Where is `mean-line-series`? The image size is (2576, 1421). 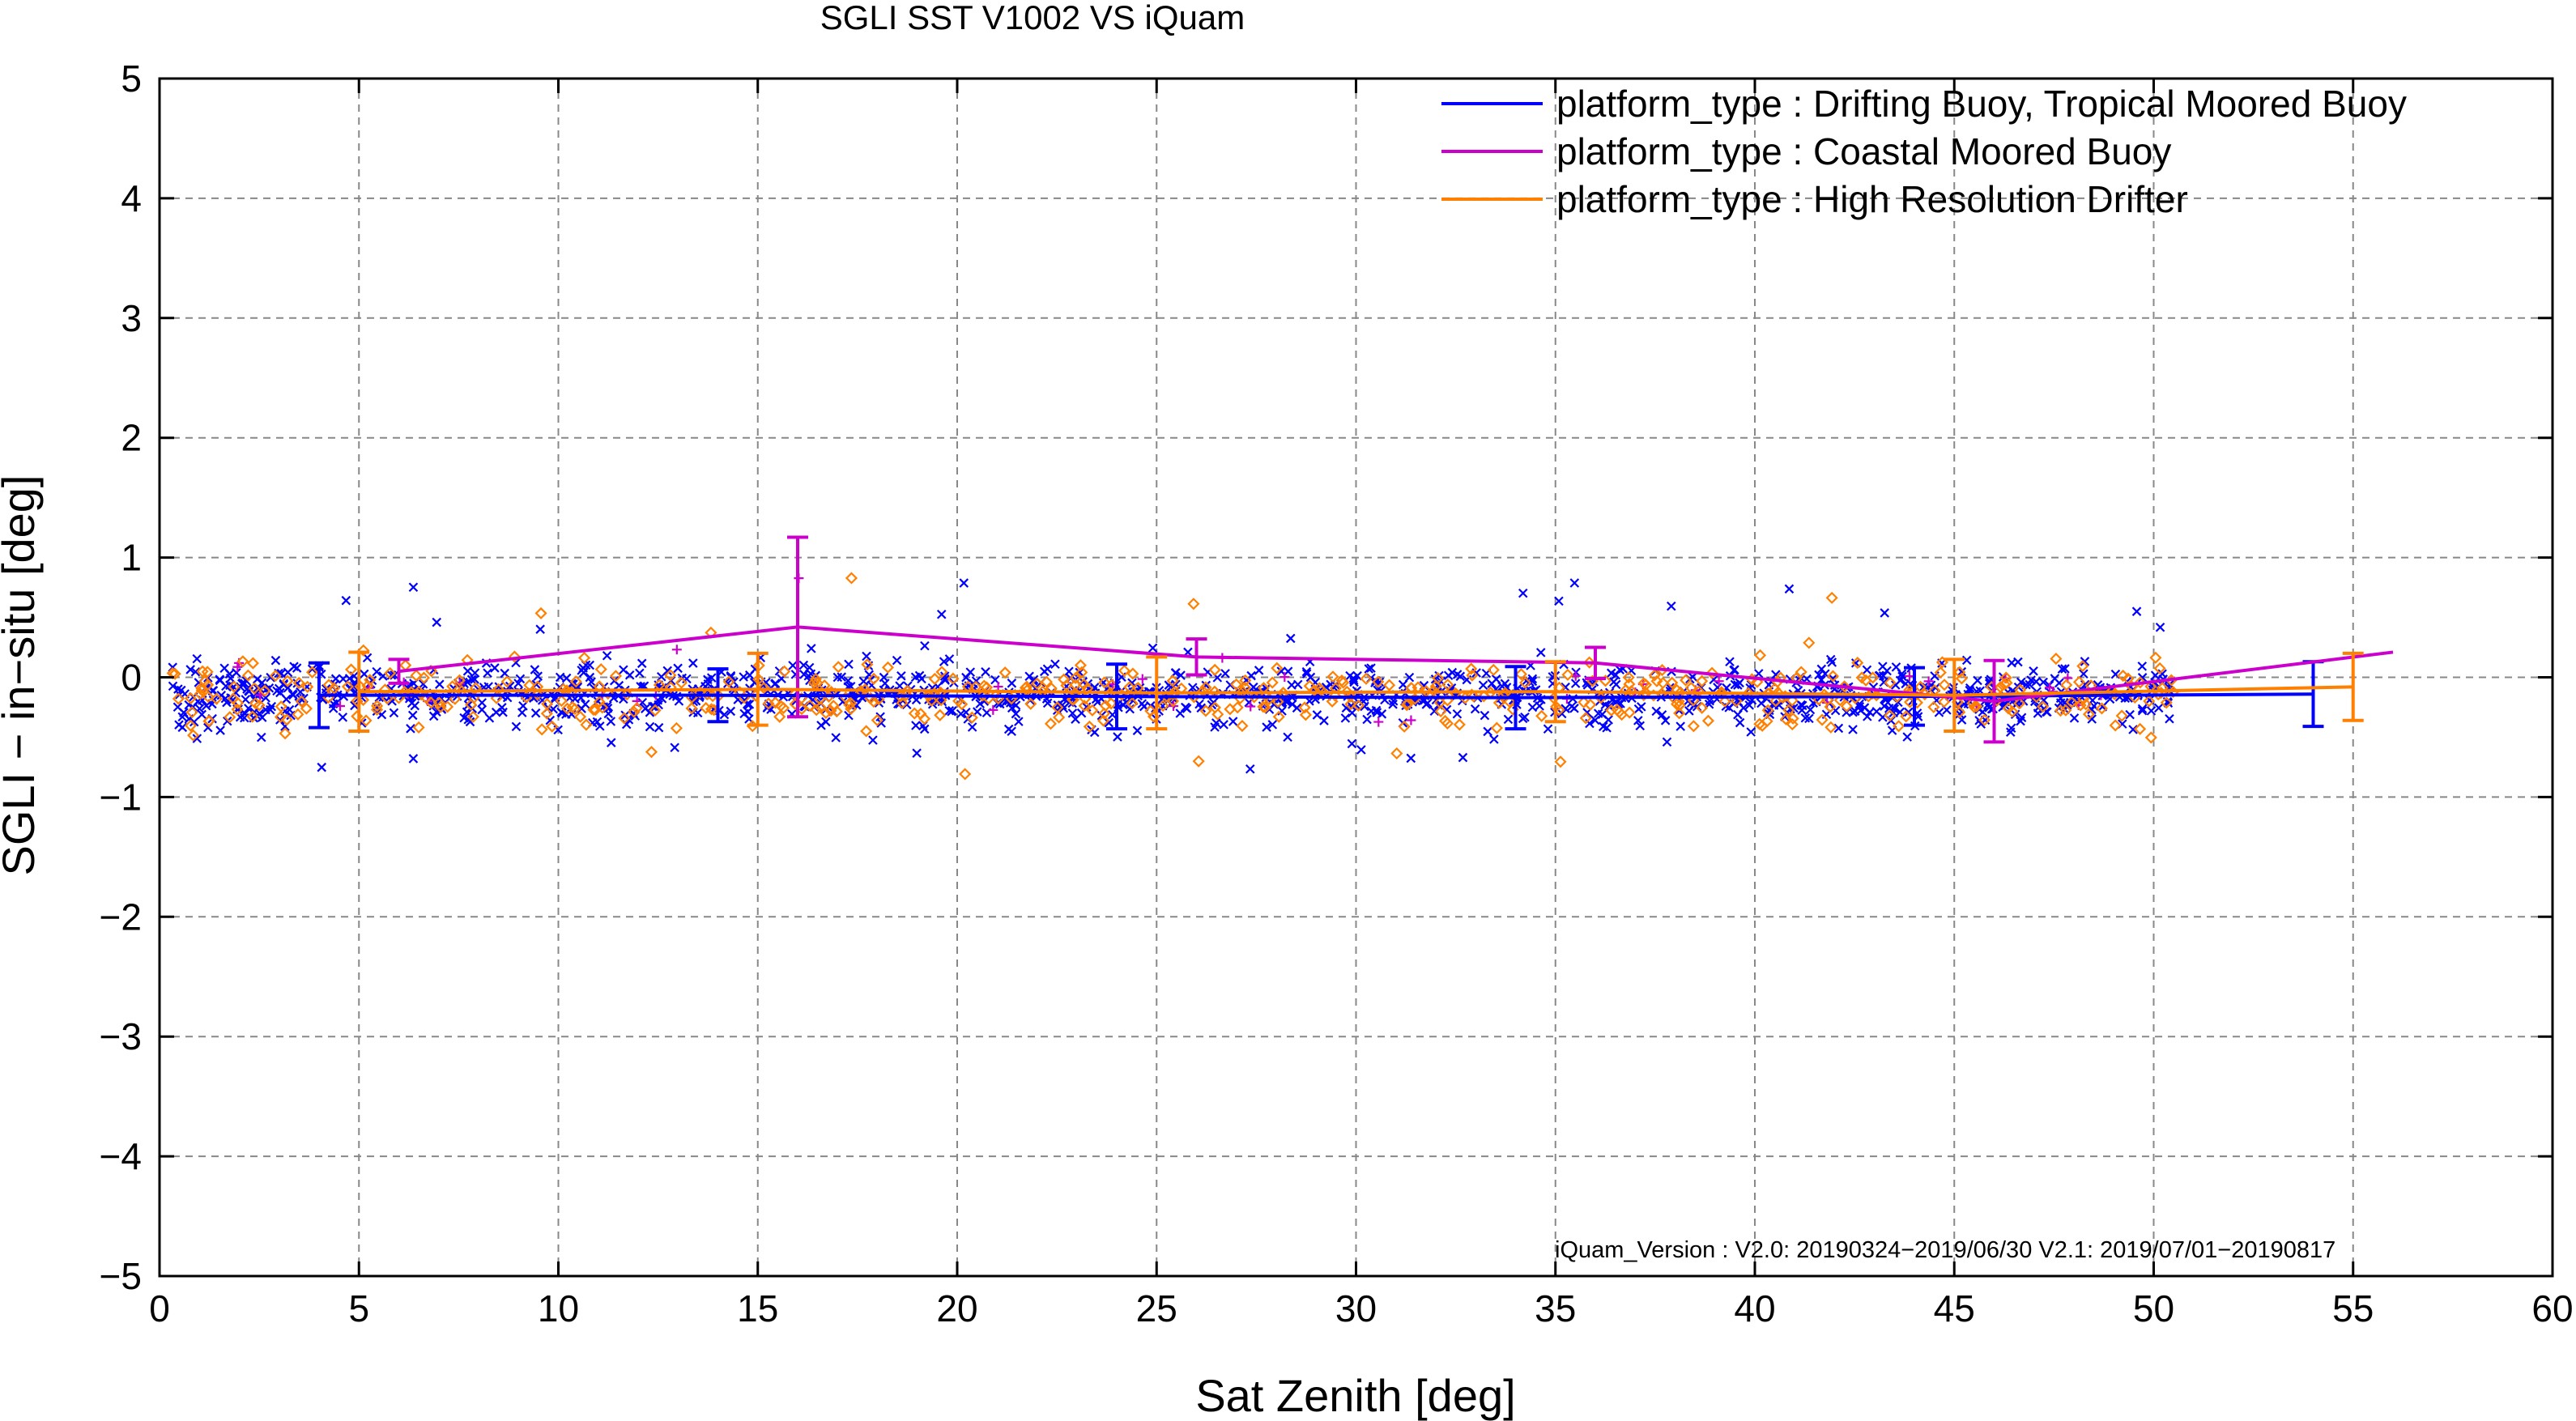 mean-line-series is located at coordinates (1356, 692).